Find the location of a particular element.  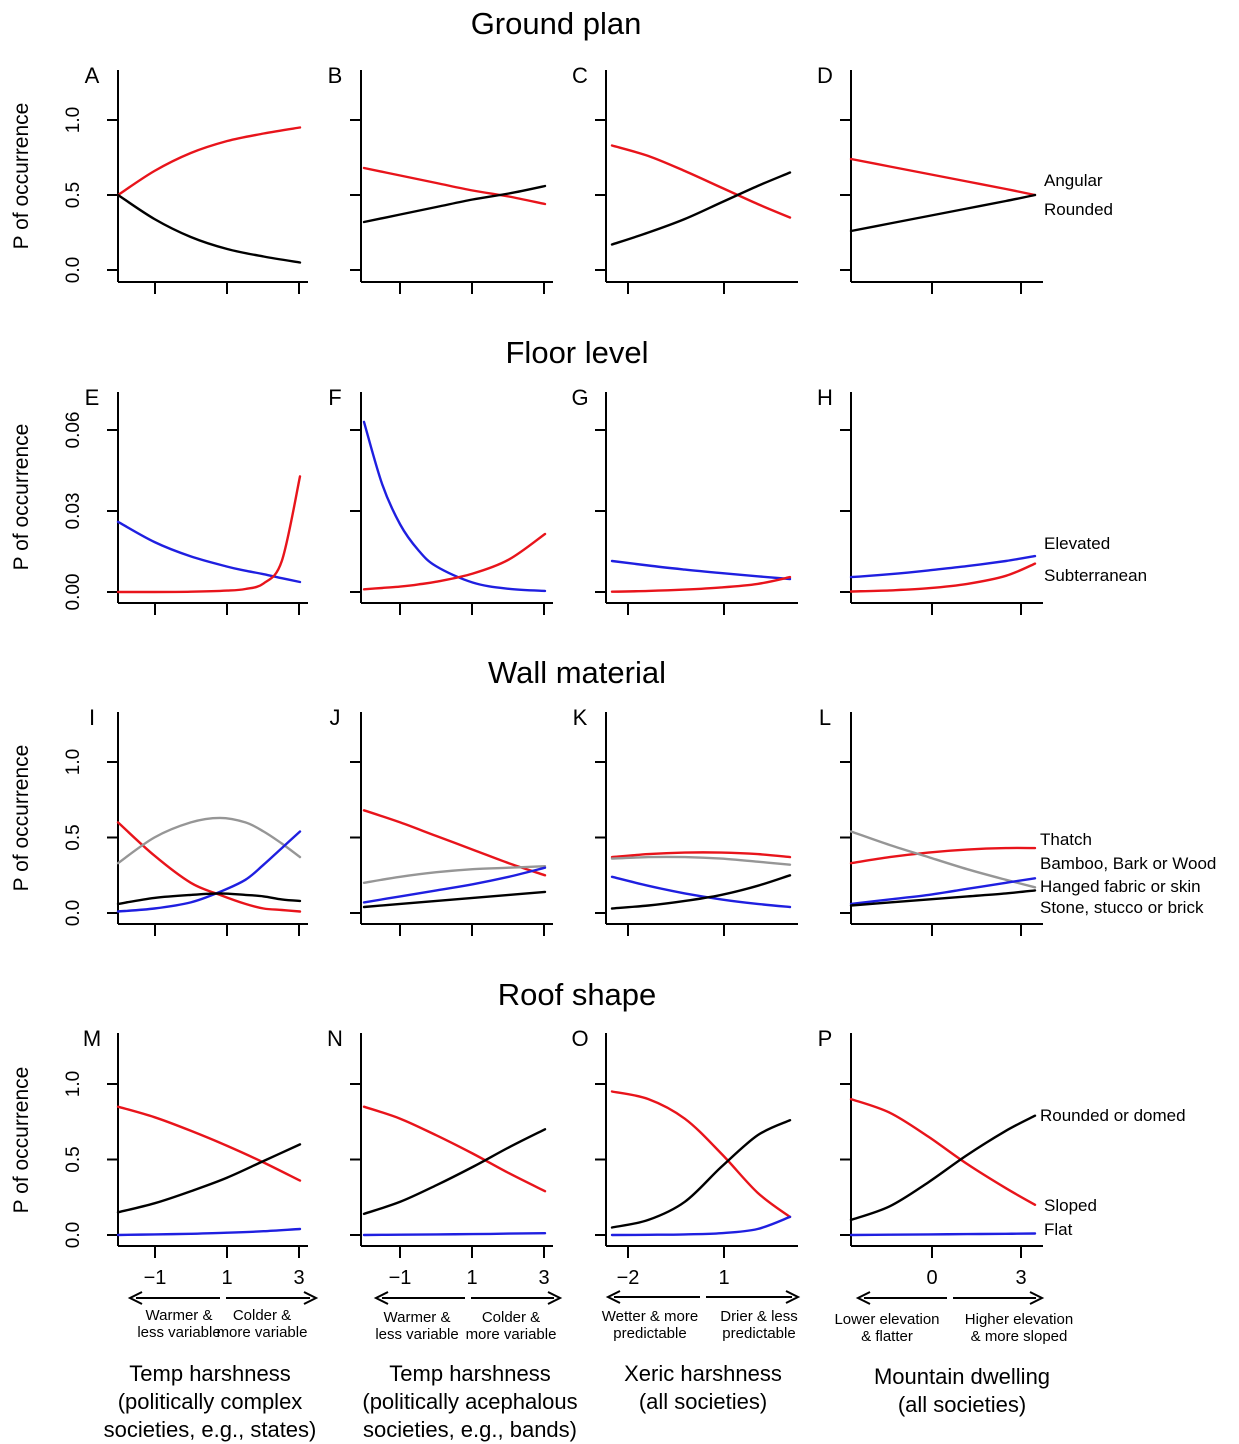

panel-a: A 0.0 0.5 1.0 is located at coordinates (185, 178).